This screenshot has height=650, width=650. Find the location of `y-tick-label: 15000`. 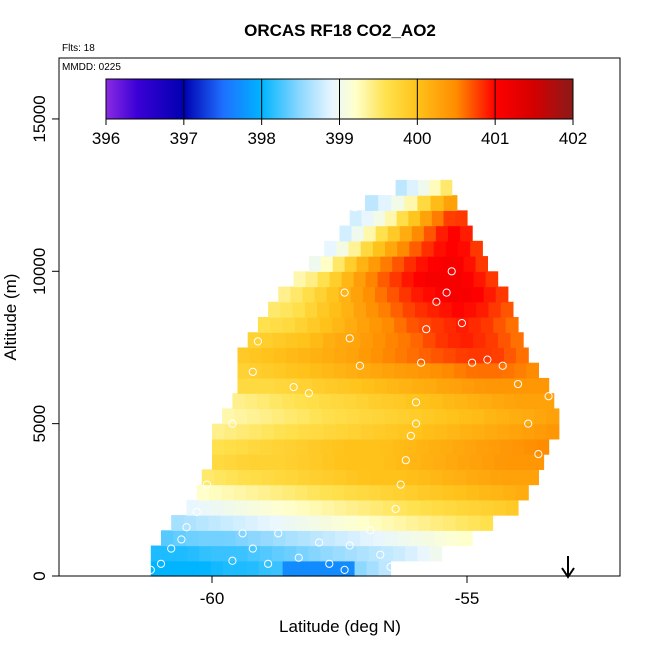

y-tick-label: 15000 is located at coordinates (39, 118).